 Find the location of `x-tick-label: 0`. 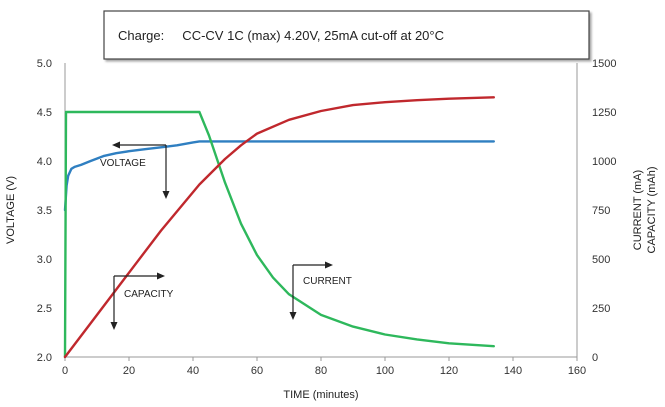

x-tick-label: 0 is located at coordinates (65, 371).